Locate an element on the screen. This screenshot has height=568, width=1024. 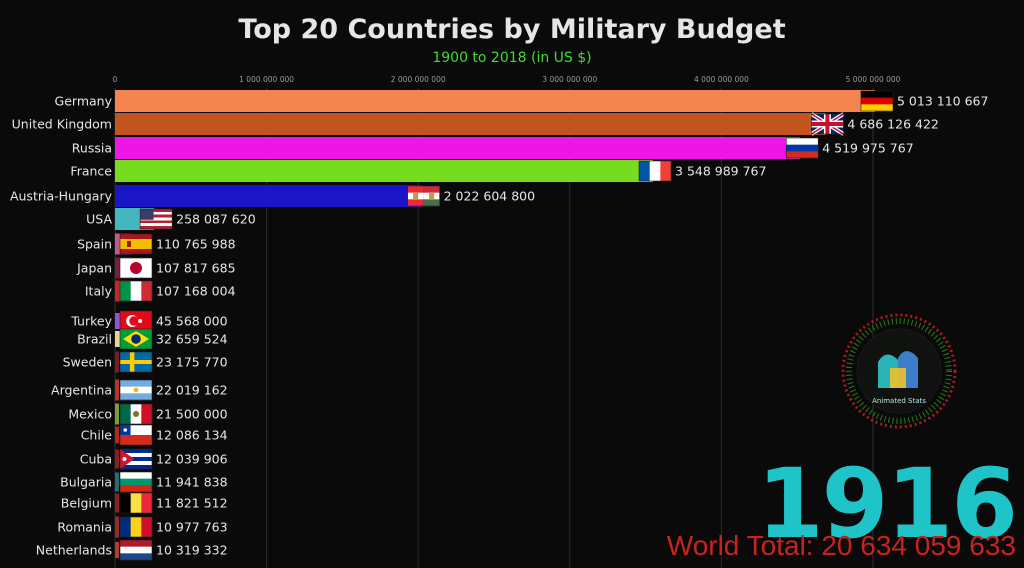
value-label: 10 319 332 is located at coordinates (192, 550).